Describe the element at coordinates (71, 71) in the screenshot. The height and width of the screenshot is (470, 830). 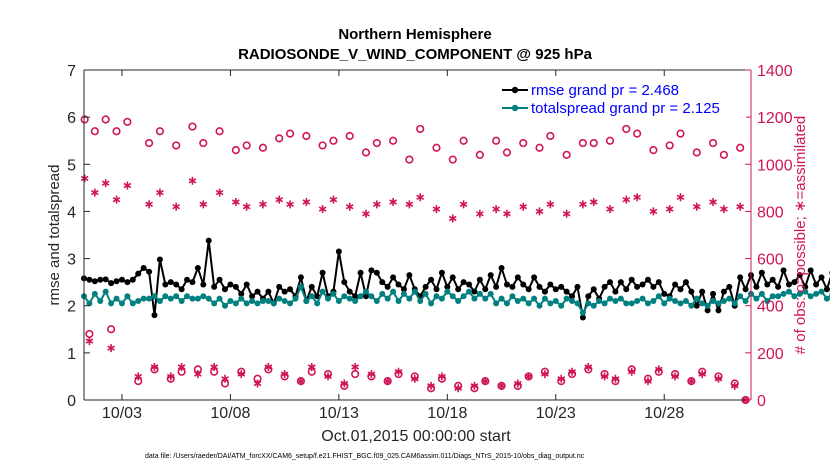
I see `y-tick-label-left: 7` at that location.